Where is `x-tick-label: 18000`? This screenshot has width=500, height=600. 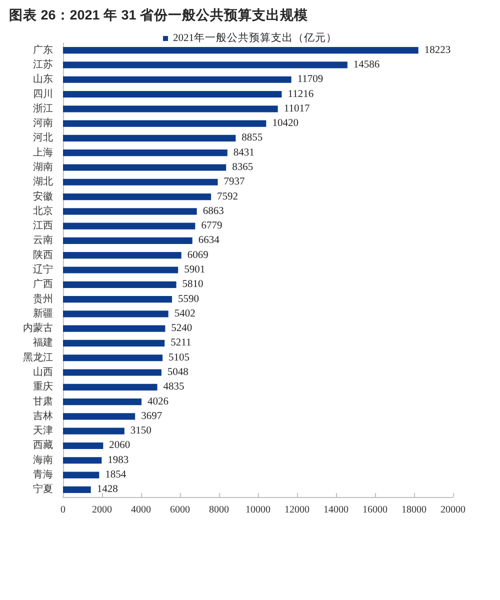 x-tick-label: 18000 is located at coordinates (414, 510).